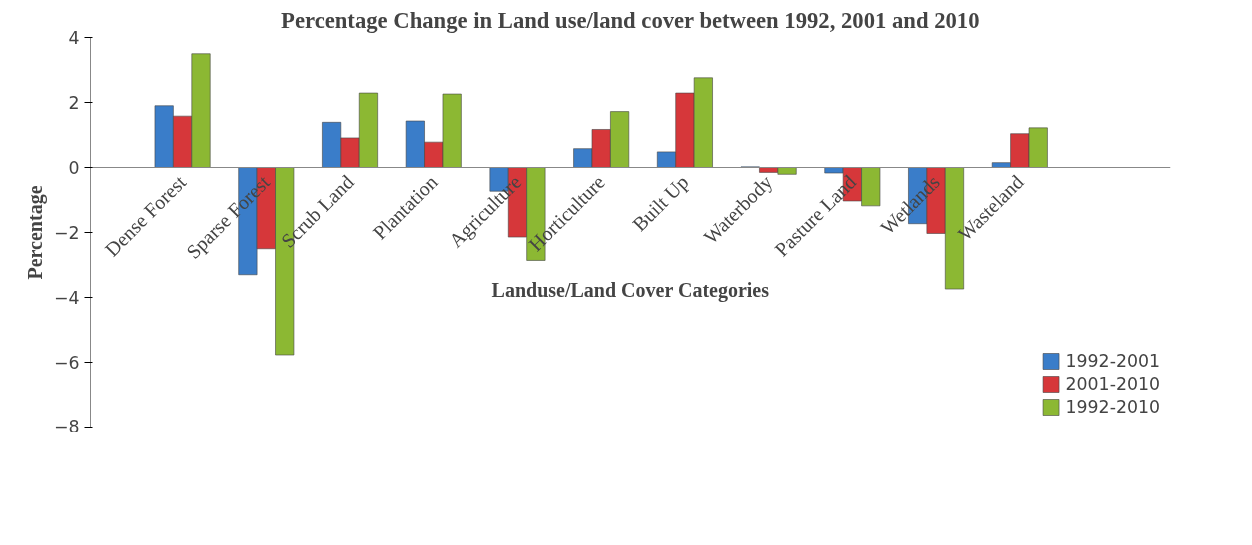 The height and width of the screenshot is (545, 1252). Describe the element at coordinates (66, 233) in the screenshot. I see `y-tick-label: −2` at that location.